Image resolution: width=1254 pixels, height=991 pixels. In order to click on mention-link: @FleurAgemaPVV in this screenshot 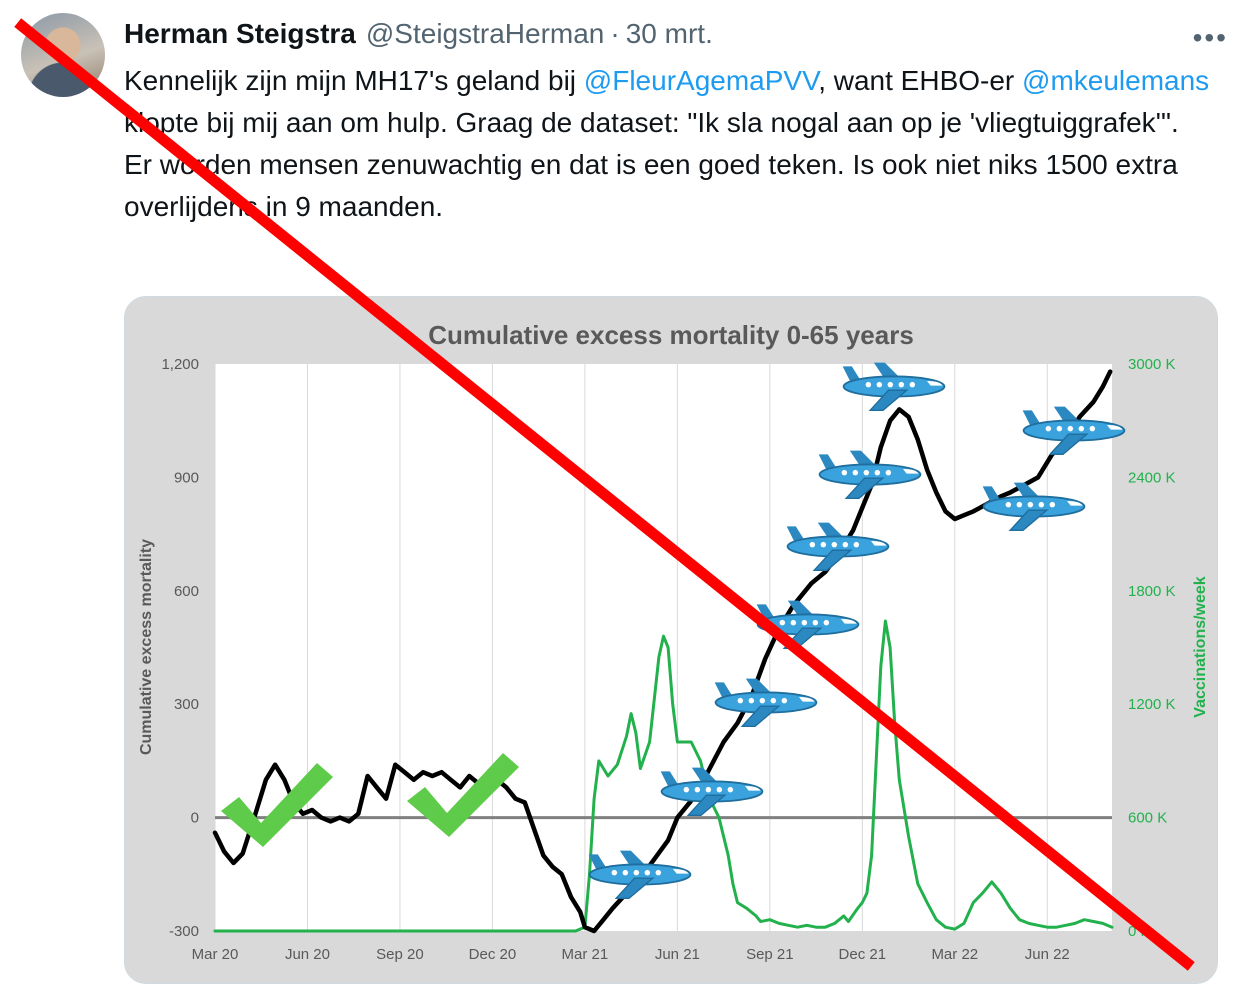, I will do `click(701, 80)`.